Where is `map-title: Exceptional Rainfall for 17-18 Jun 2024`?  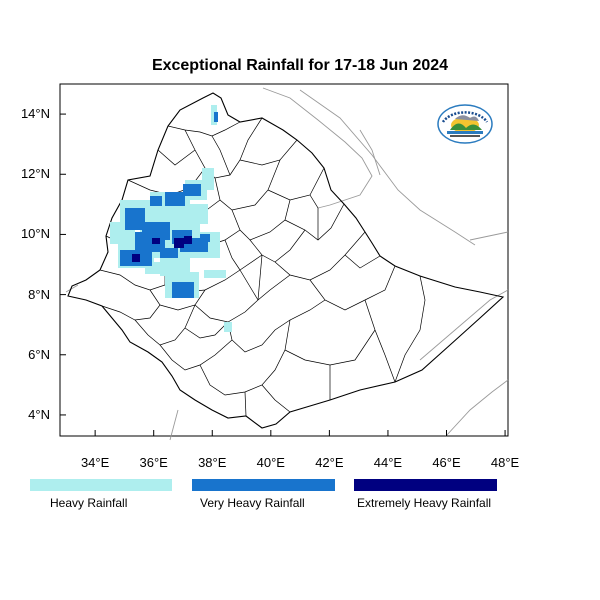
map-title: Exceptional Rainfall for 17-18 Jun 2024 is located at coordinates (300, 65).